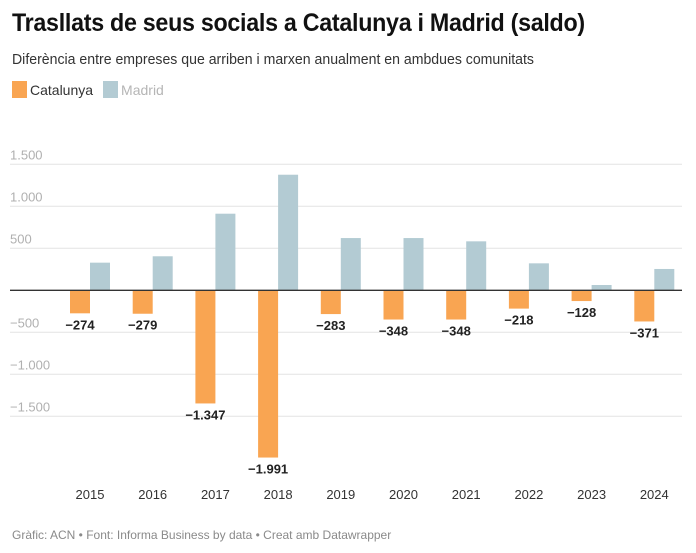  I want to click on data-label-catalunya-2015: −274, so click(80, 324).